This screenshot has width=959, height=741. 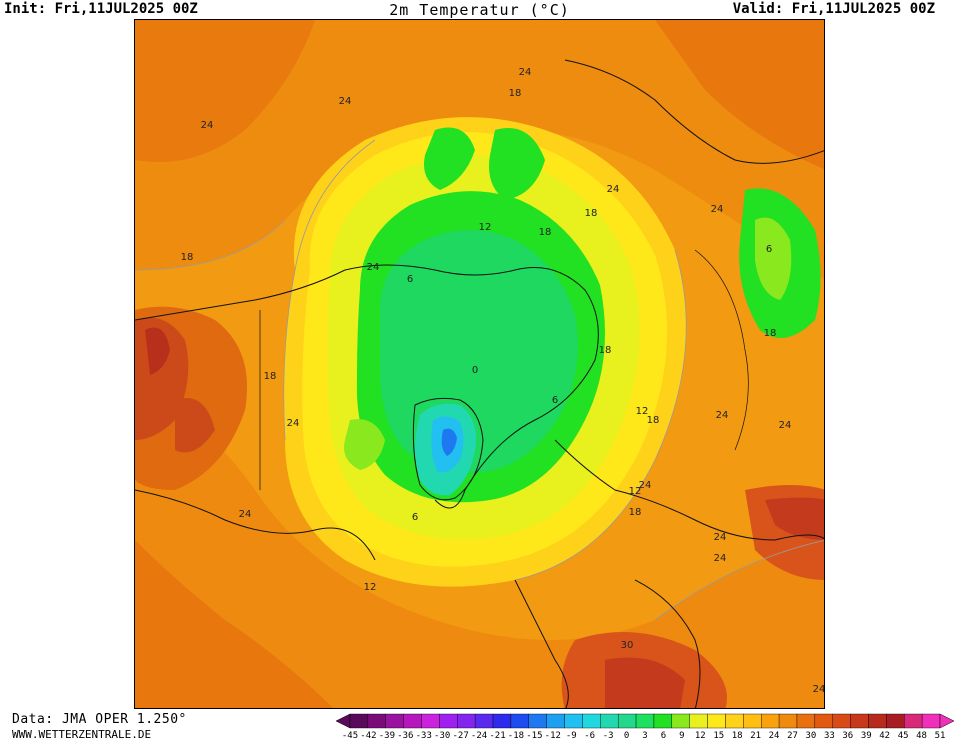 What do you see at coordinates (99, 719) in the screenshot?
I see `data-source-label: Data: JMA OPER 1.250°` at bounding box center [99, 719].